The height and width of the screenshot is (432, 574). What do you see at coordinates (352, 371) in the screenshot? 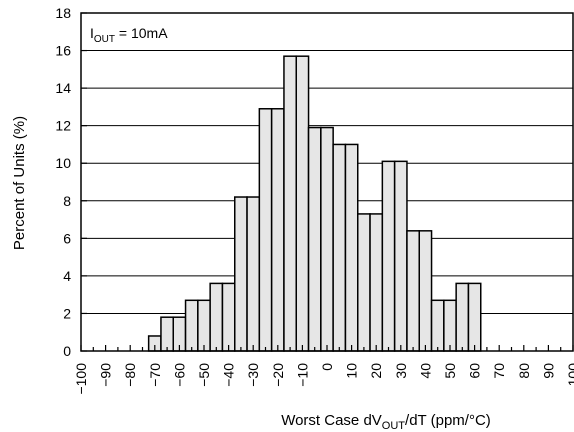
I see `x-tick-label: 10` at bounding box center [352, 371].